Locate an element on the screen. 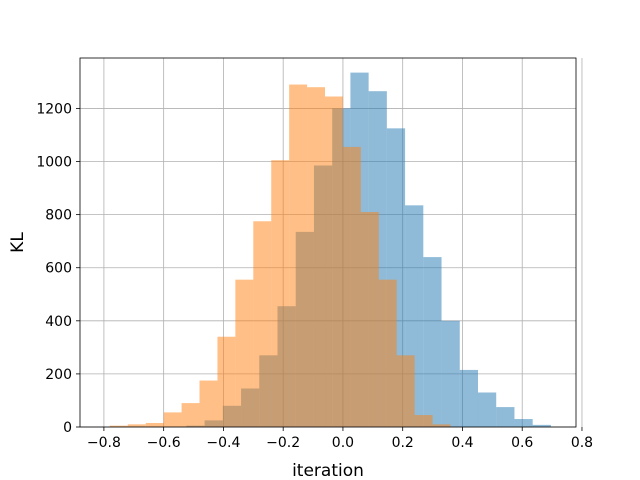 The height and width of the screenshot is (480, 640). x-tick-label: 0.4 is located at coordinates (462, 443).